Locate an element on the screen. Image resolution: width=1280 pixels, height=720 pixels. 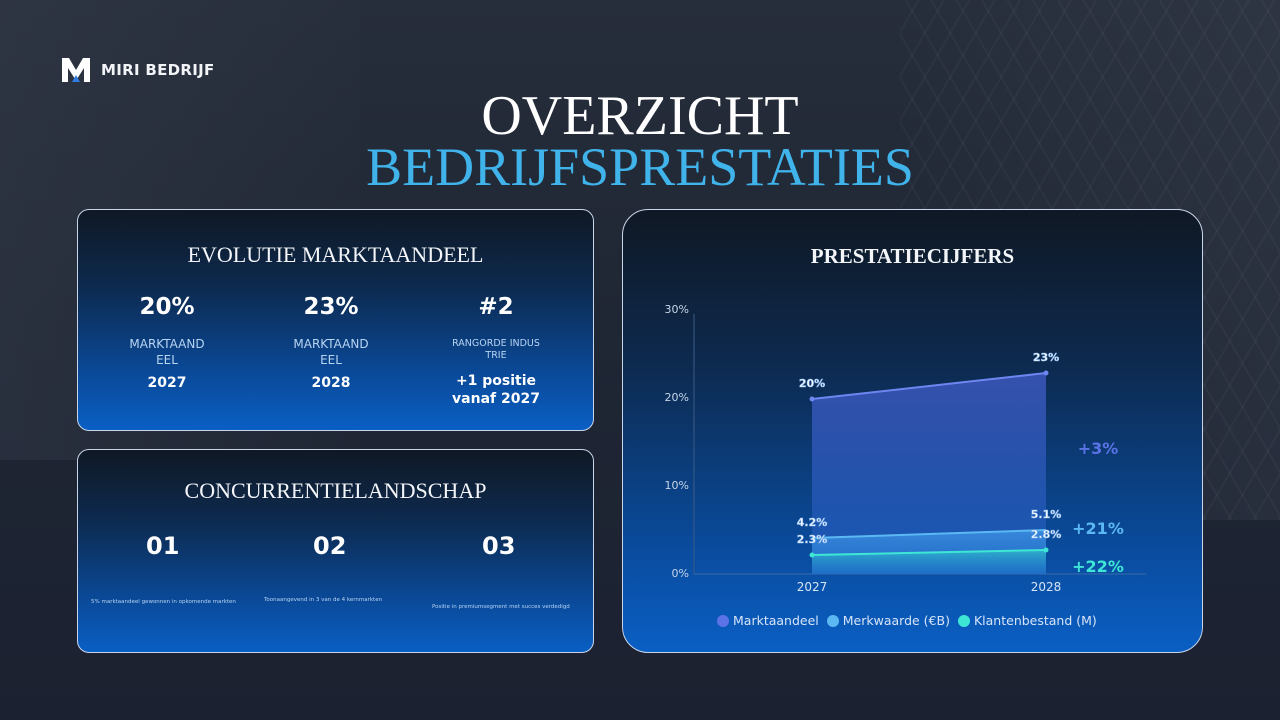
stat-market-share-2028: 23% MARKTAAND EEL 2028 is located at coordinates (331, 343).